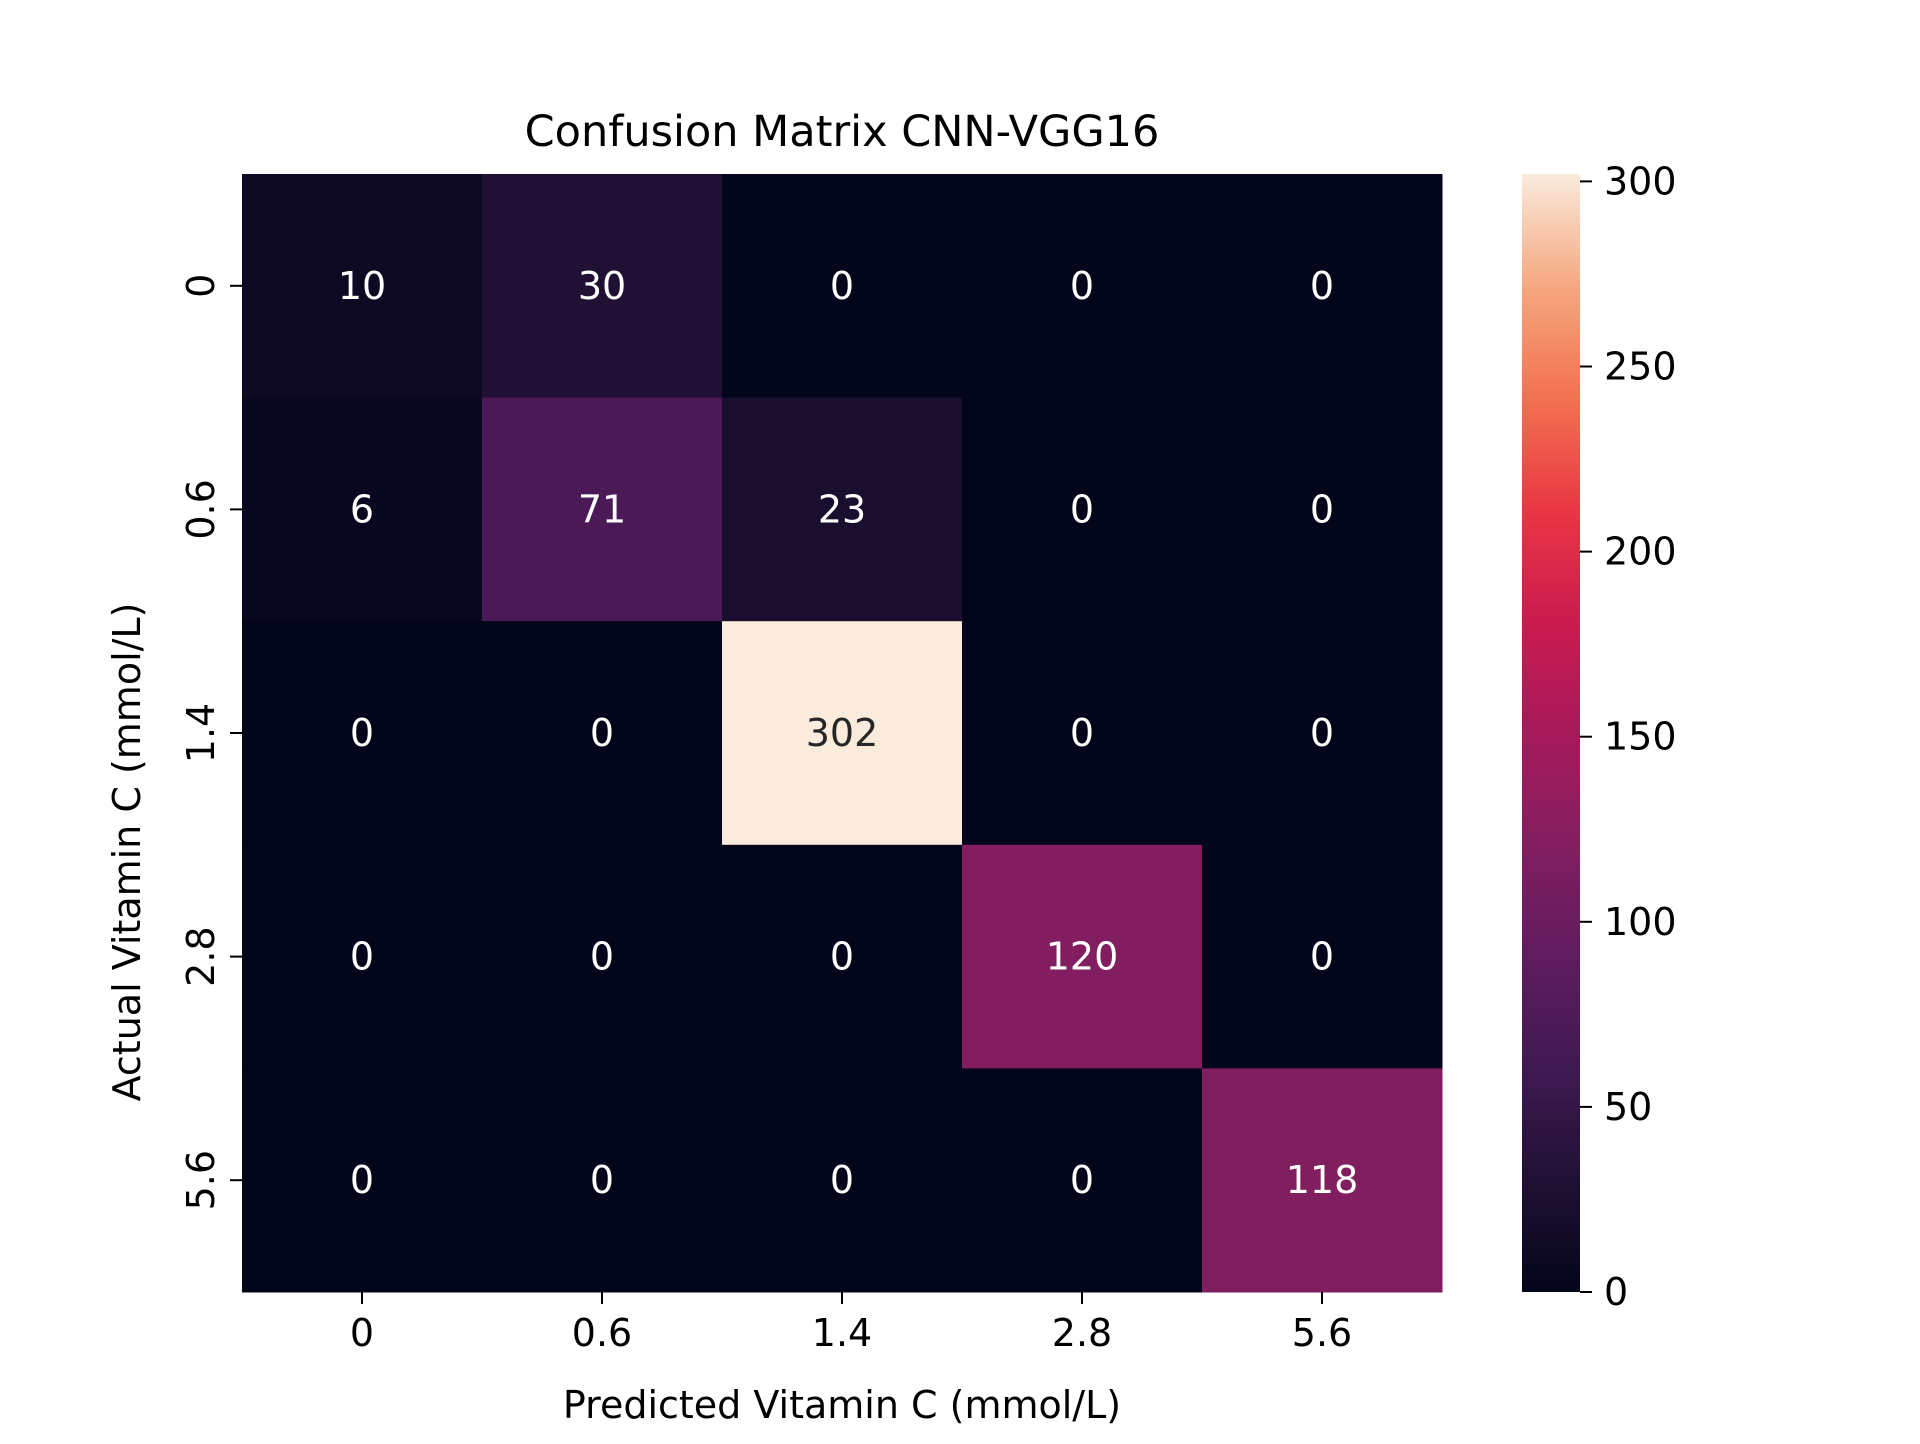 This screenshot has height=1444, width=1920. Describe the element at coordinates (1628, 1107) in the screenshot. I see `colorbar-tick-label: 50` at that location.